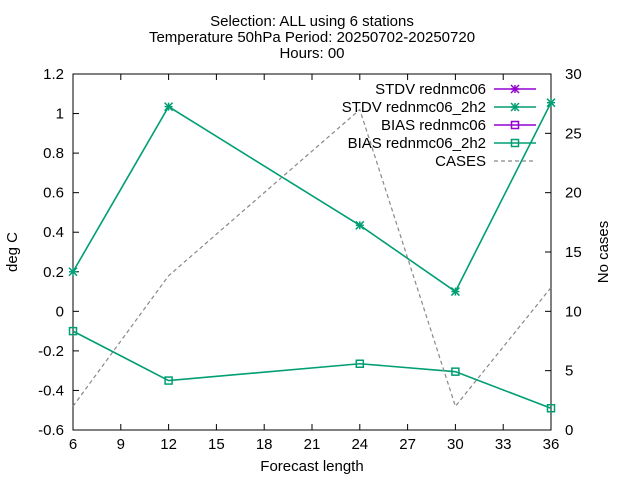 The width and height of the screenshot is (640, 480). I want to click on y-tick-label: 0.2, so click(53, 272).